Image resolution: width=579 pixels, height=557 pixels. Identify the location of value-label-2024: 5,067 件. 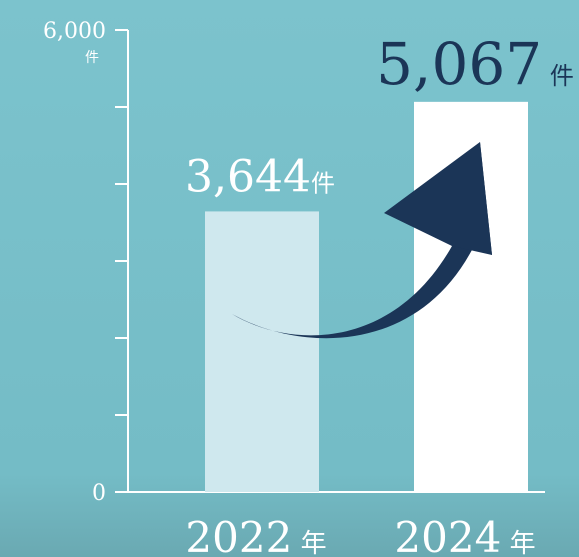
(475, 64).